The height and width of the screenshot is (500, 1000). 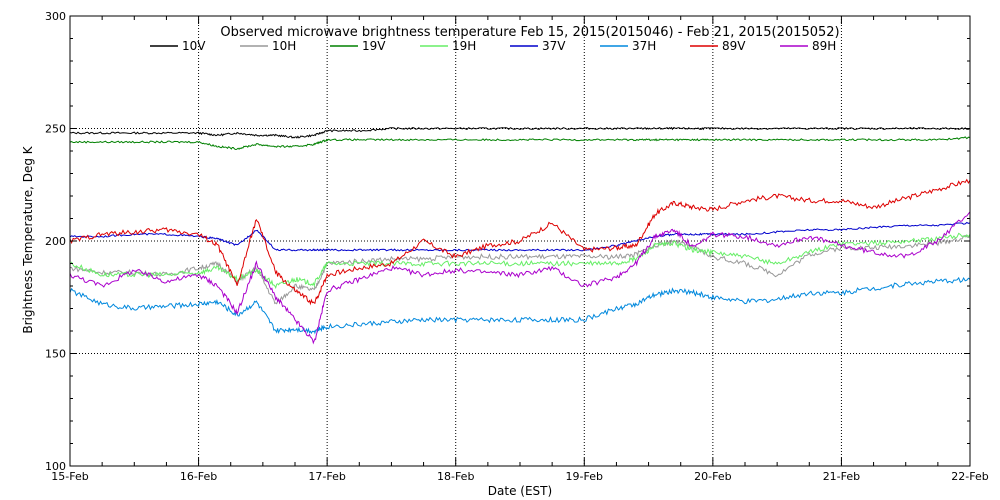 I want to click on legend-label-19V: 19V, so click(x=374, y=46).